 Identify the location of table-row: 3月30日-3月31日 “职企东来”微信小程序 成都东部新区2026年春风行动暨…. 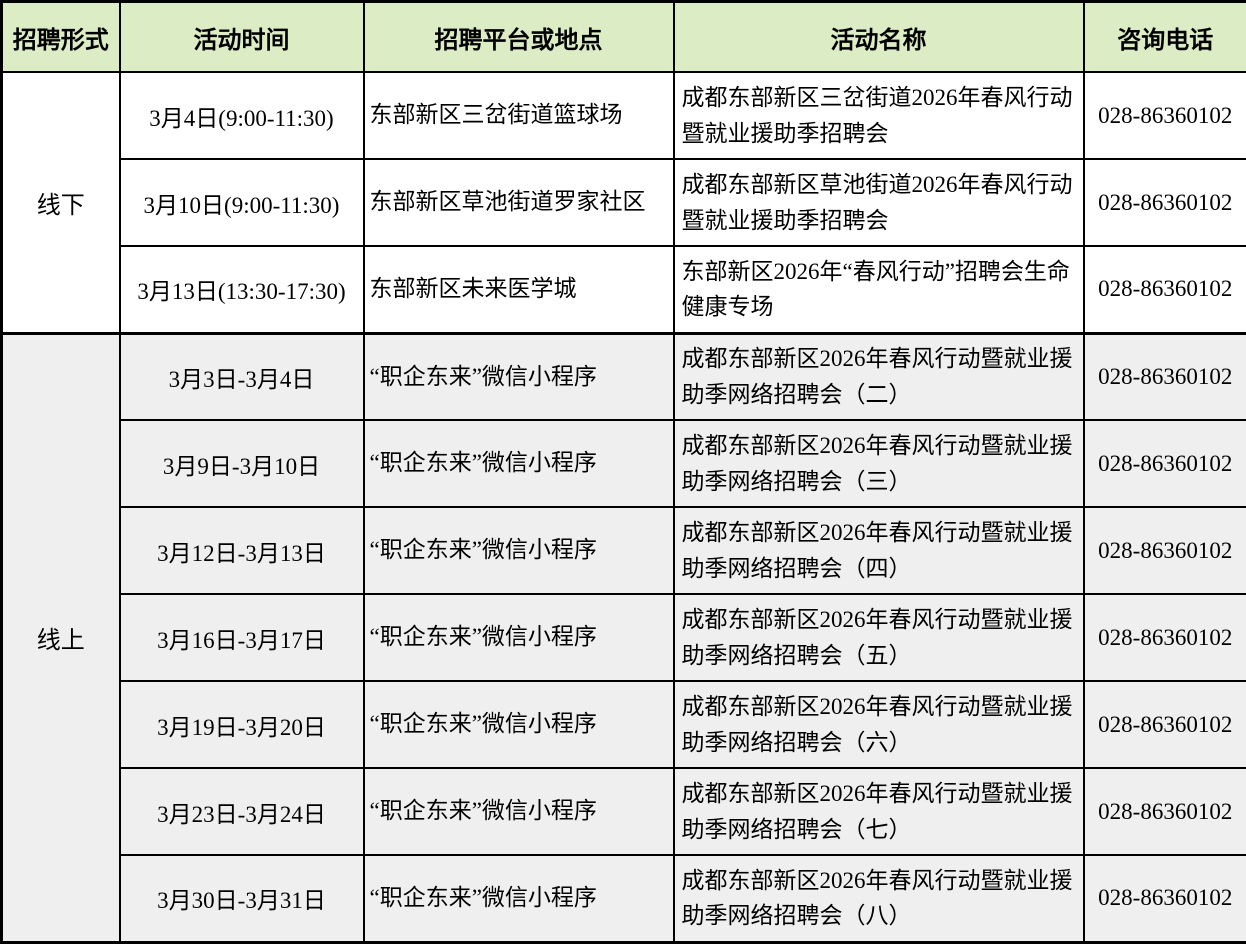
(624, 898).